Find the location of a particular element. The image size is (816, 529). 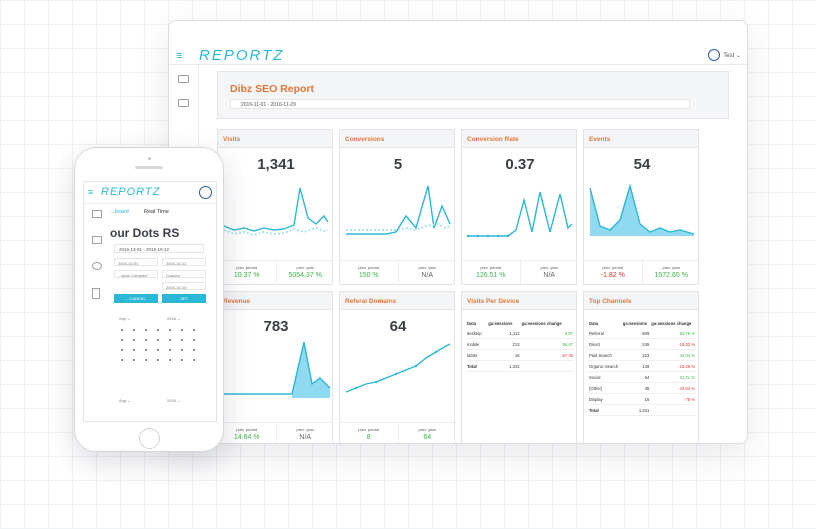

stat-row: prev. period 150 % prev. year N/A is located at coordinates (398, 272).